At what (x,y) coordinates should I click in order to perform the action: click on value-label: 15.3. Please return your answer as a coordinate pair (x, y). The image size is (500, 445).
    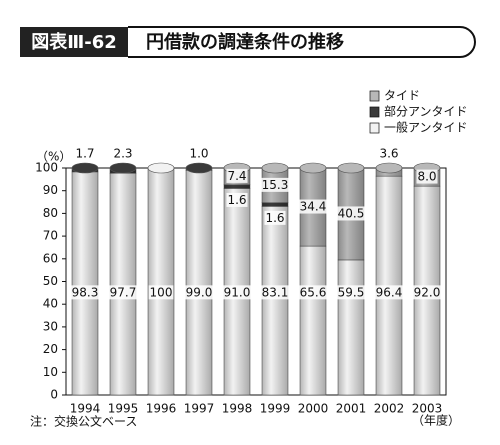
    Looking at the image, I should click on (275, 185).